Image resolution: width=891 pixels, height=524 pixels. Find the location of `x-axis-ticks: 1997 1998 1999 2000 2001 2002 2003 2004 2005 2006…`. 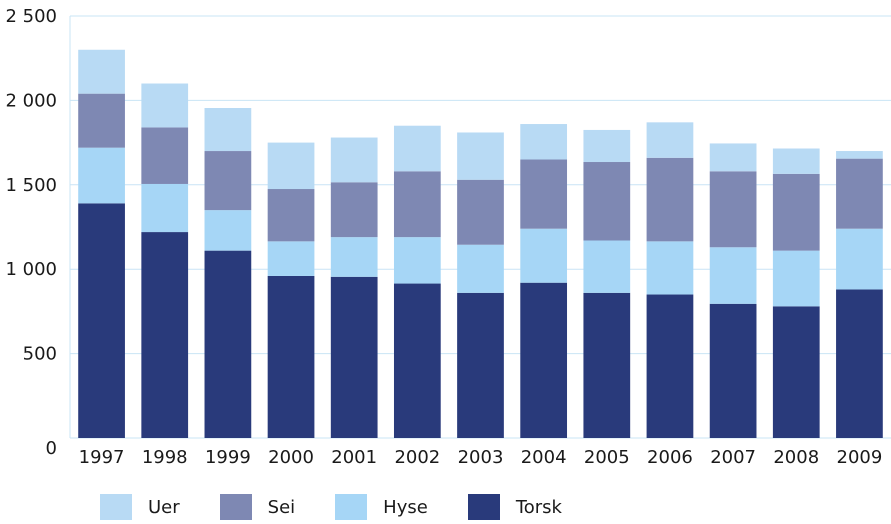

x-axis-ticks: 1997 1998 1999 2000 2001 2002 2003 2004 2005 2006… is located at coordinates (481, 457).